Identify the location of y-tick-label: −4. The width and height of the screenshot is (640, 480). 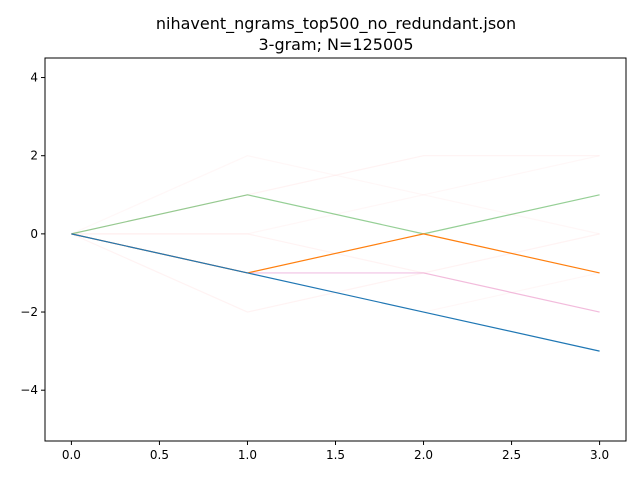
(29, 390).